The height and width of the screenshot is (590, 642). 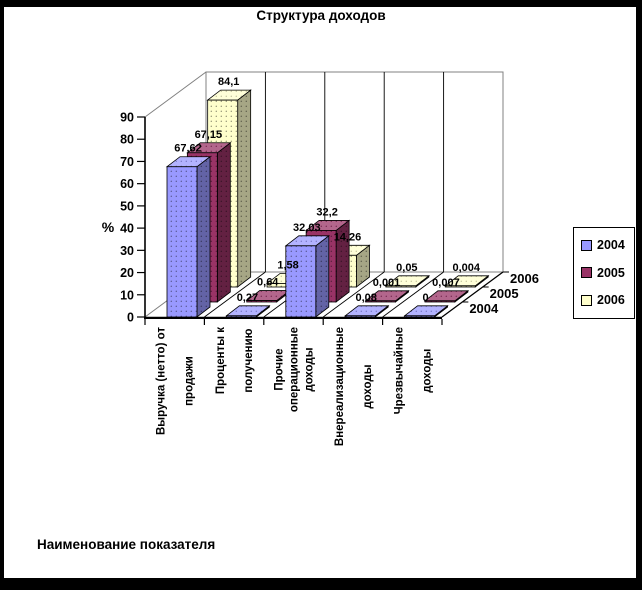 I want to click on legend-label: 2005, so click(x=611, y=272).